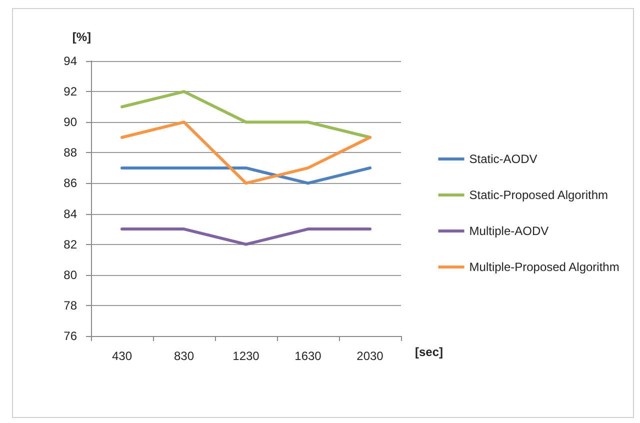 This screenshot has height=423, width=640. What do you see at coordinates (71, 336) in the screenshot?
I see `y-tick-label: 76` at bounding box center [71, 336].